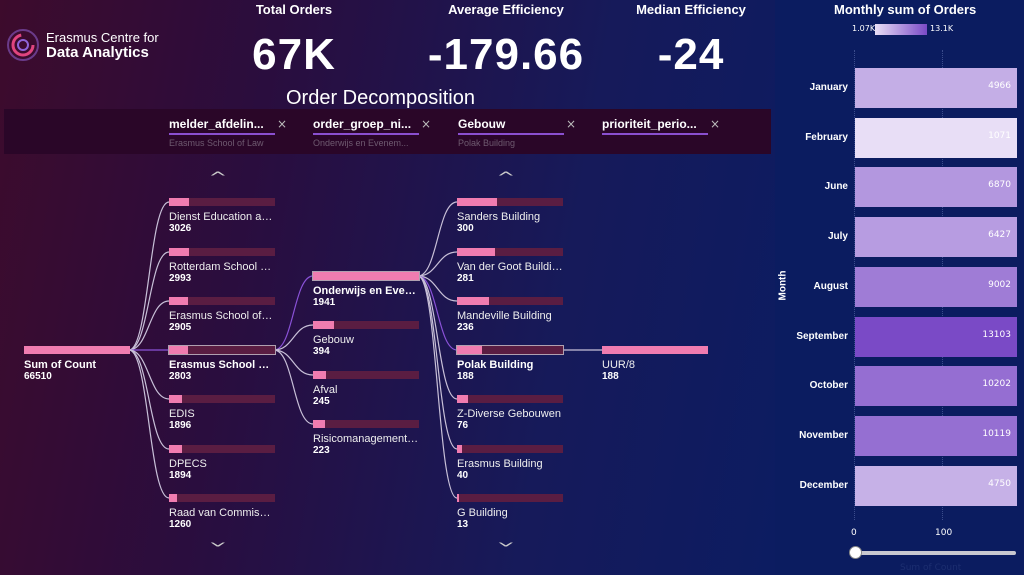 The width and height of the screenshot is (1024, 575). What do you see at coordinates (936, 553) in the screenshot?
I see `range-slider` at bounding box center [936, 553].